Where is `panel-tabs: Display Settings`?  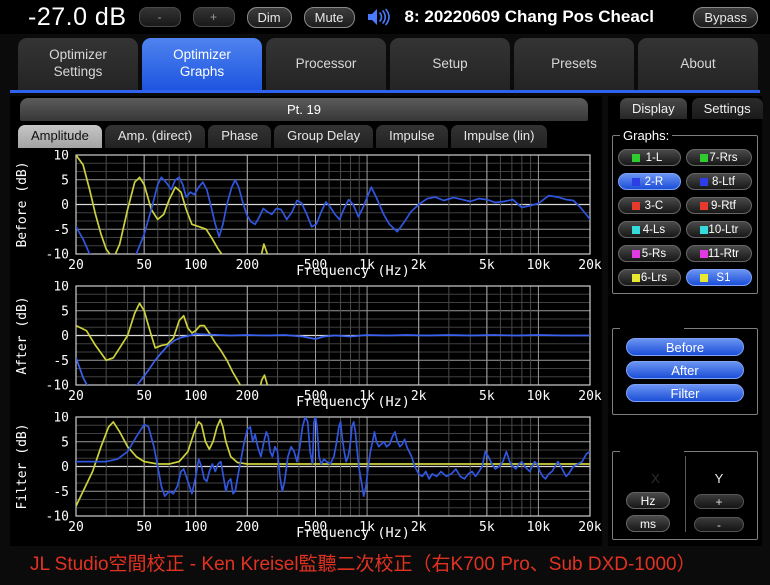
panel-tabs: Display Settings is located at coordinates (691, 108).